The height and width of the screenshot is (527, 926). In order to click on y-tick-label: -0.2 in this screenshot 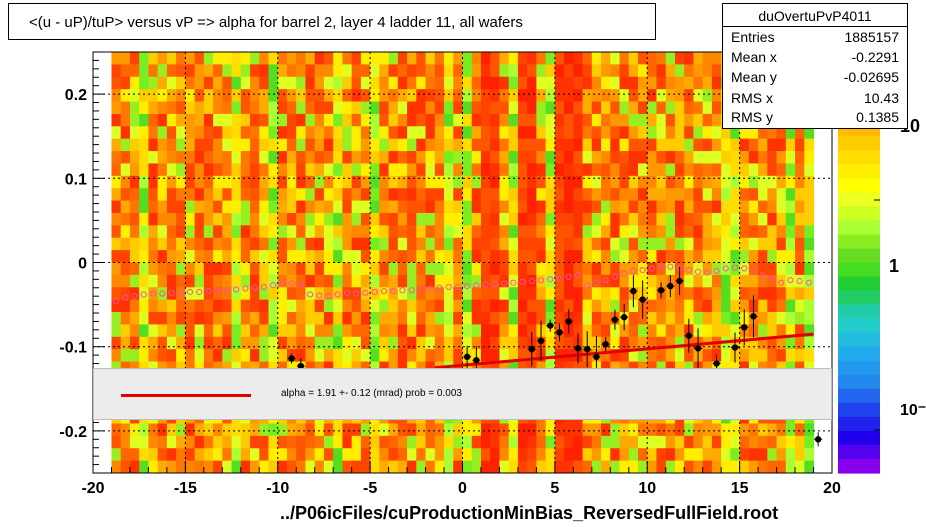, I will do `click(73, 432)`.